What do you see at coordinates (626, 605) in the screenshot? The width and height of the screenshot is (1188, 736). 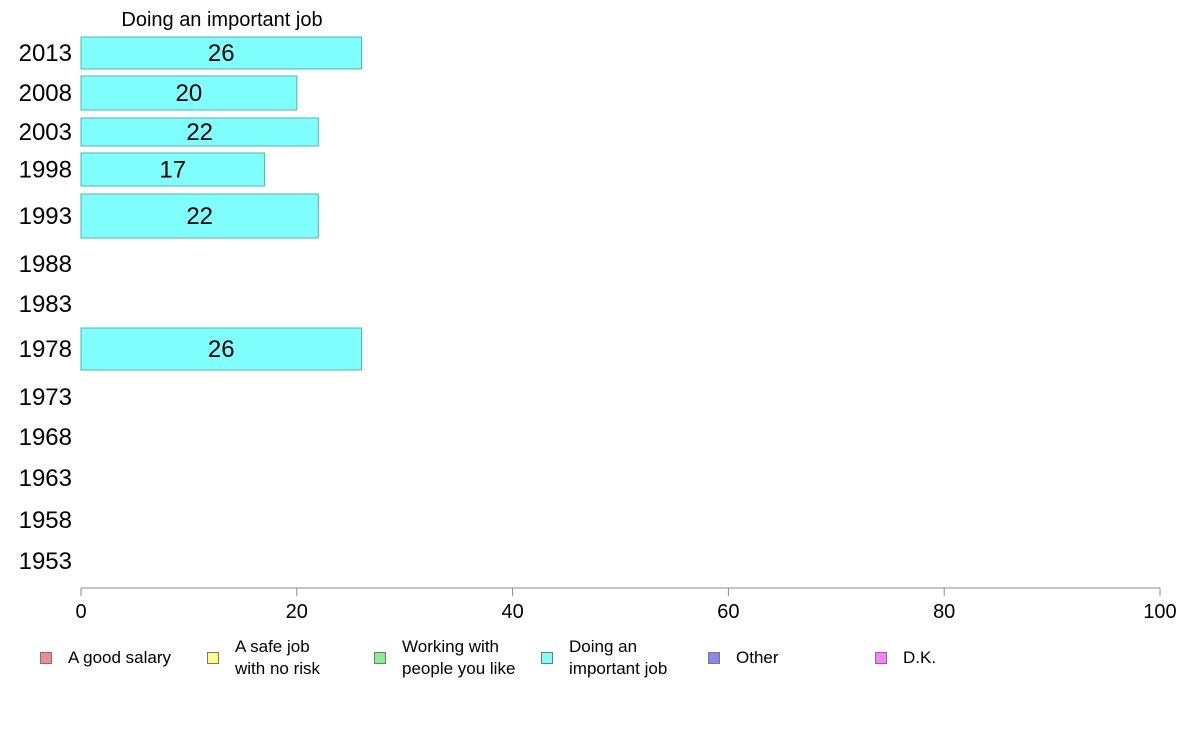 I see `x-axis: 0 20 40 60 80 100` at bounding box center [626, 605].